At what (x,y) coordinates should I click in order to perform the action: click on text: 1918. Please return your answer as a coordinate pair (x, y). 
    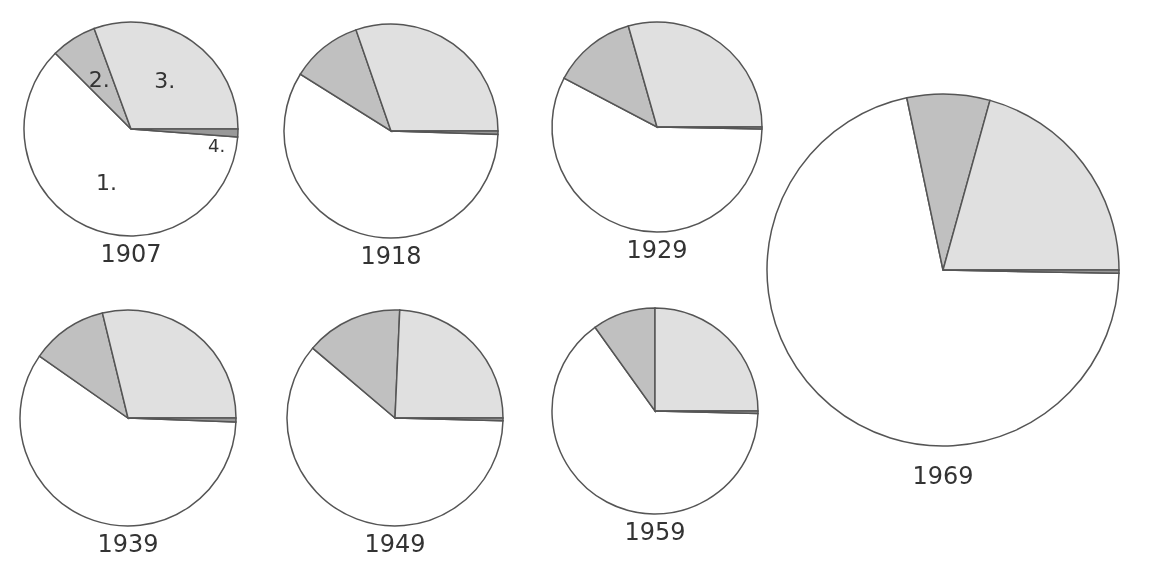
    Looking at the image, I should click on (391, 256).